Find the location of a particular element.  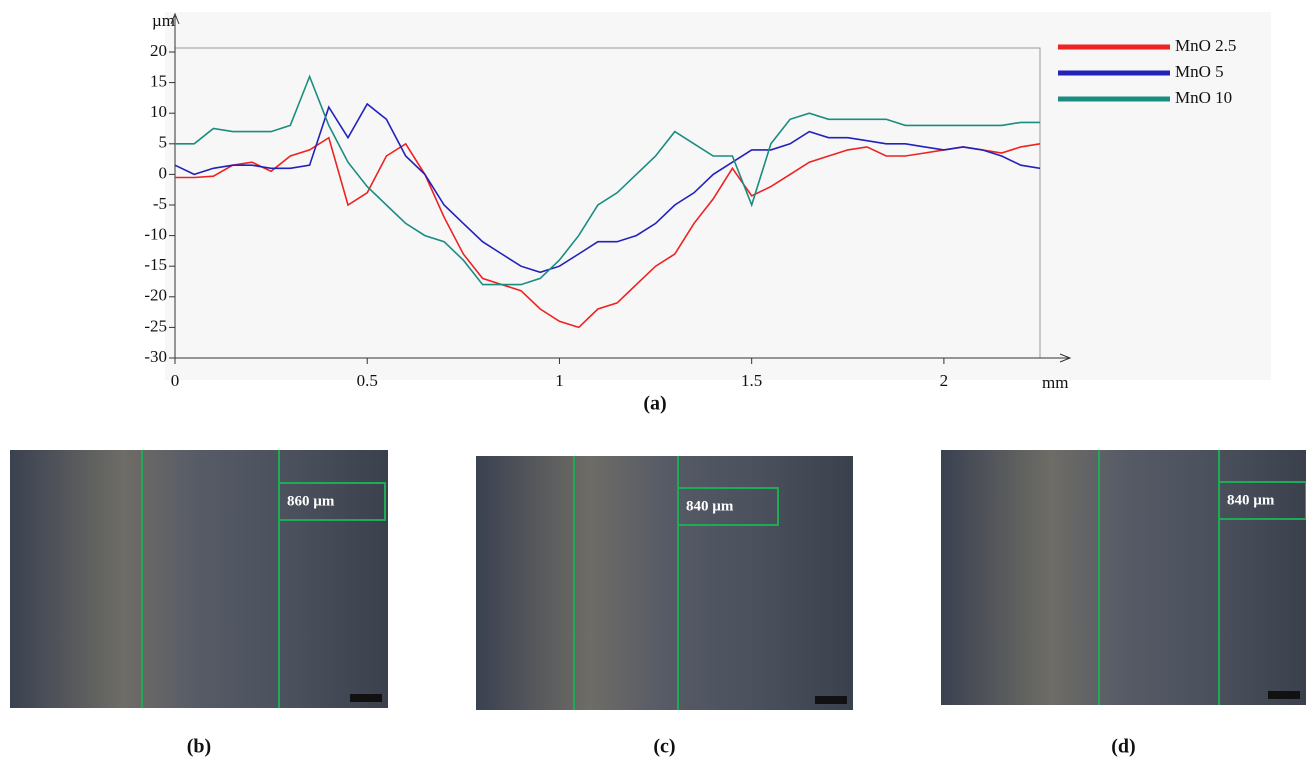

caption: (a) is located at coordinates (654, 404).